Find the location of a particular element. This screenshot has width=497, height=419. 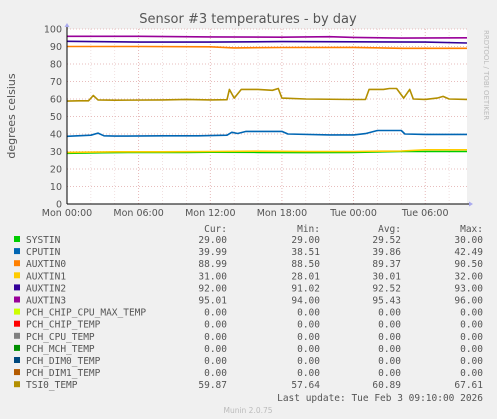

legend-label: PCH_DIM1_TEMP is located at coordinates (63, 373).